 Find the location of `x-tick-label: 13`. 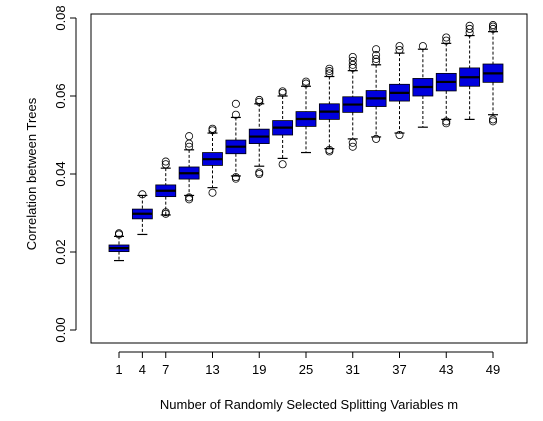

x-tick-label: 13 is located at coordinates (212, 369).